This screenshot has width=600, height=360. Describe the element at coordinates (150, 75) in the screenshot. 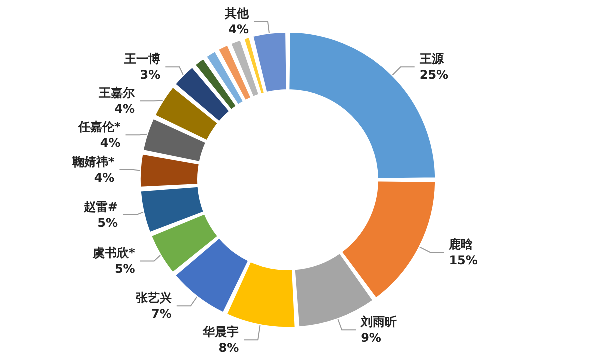

I see `data-label: 3%` at that location.